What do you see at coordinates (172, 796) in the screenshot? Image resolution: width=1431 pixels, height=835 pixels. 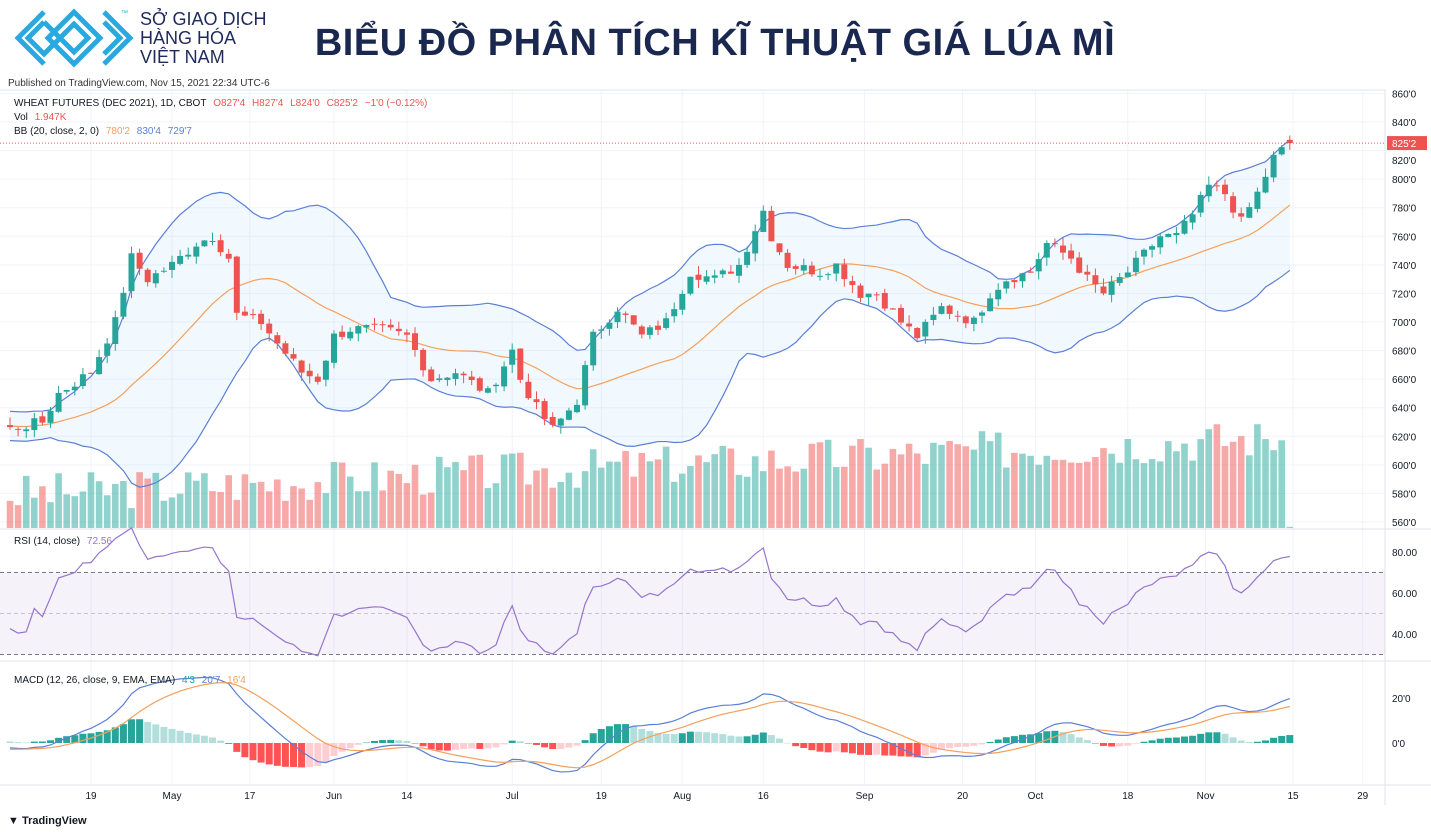 I see `time-axis-label: May` at bounding box center [172, 796].